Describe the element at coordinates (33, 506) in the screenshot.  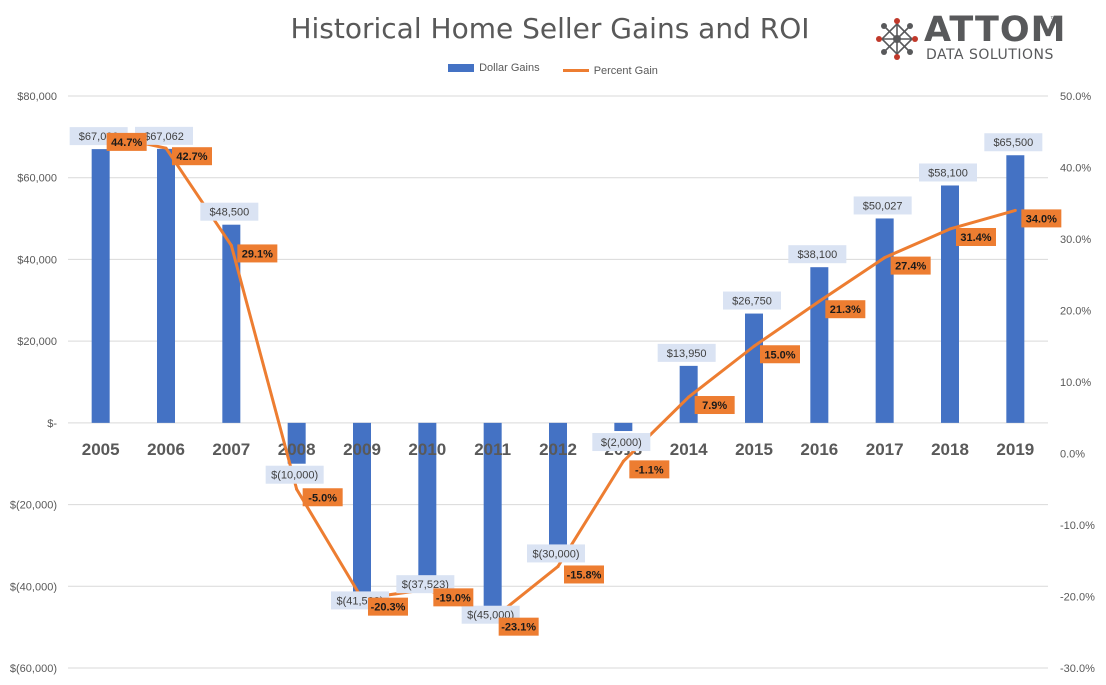
I see `y-left-tick-label: $(20,000)` at that location.